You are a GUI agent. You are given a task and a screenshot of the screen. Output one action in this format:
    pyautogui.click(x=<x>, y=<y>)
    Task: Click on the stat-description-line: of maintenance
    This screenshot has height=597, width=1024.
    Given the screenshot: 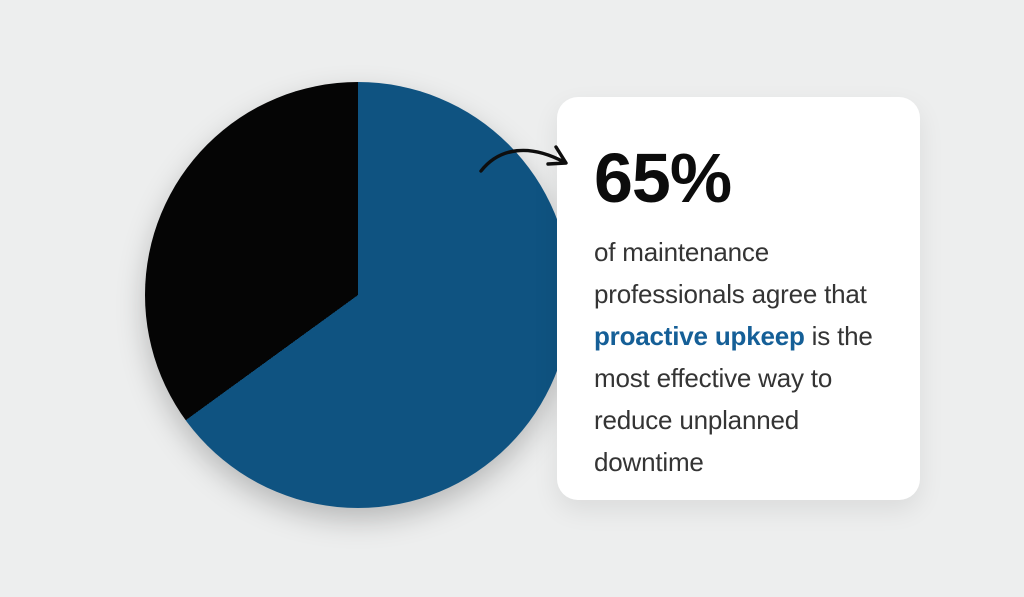 What is the action you would take?
    pyautogui.click(x=740, y=252)
    